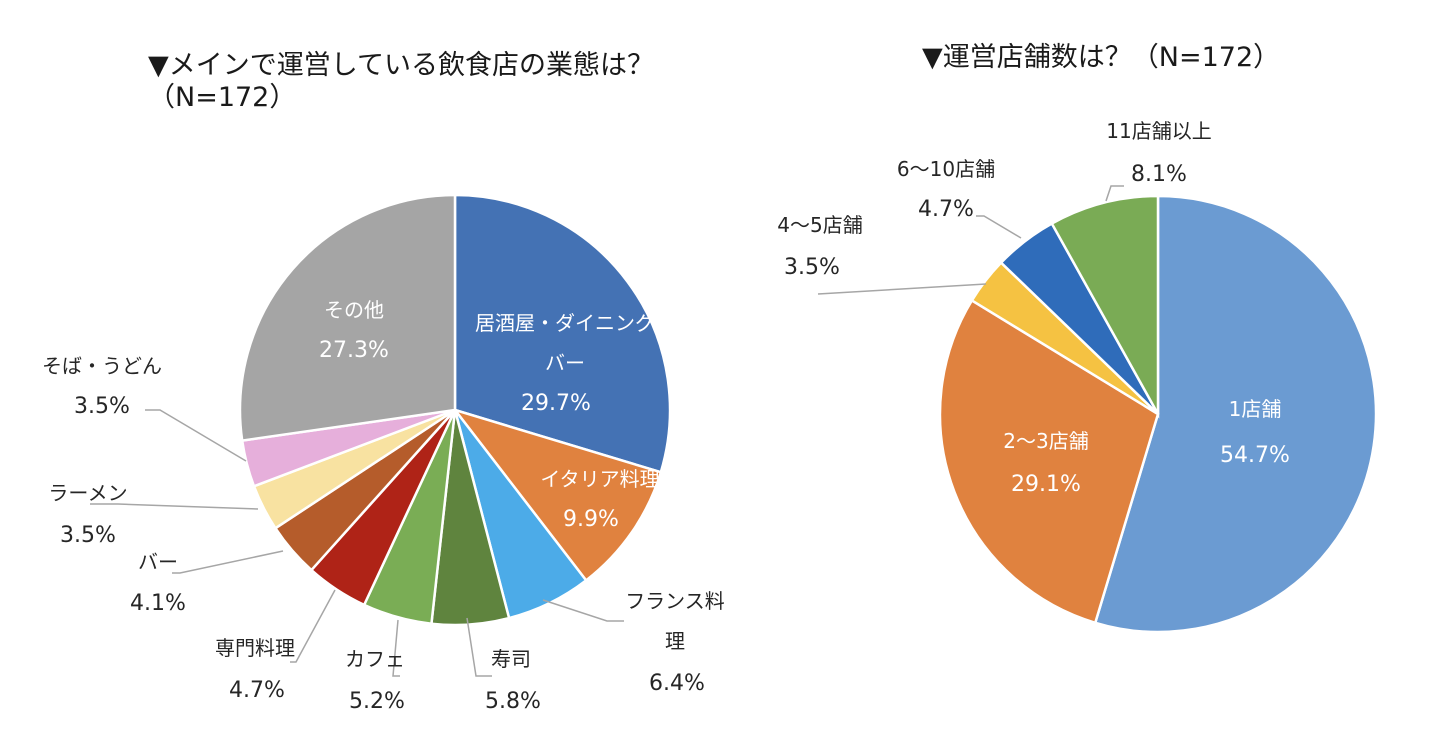 The image size is (1456, 738). I want to click on left-chart-title-line1: ▼メインで運営している飲食店の業態は？, so click(401, 65).